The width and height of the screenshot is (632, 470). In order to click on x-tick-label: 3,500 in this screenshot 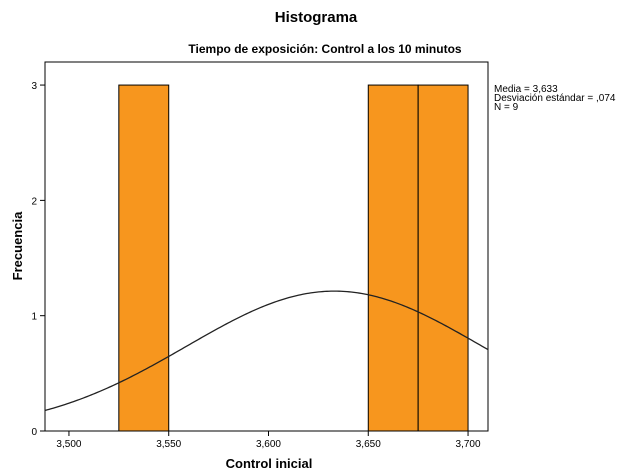, I will do `click(68, 444)`.